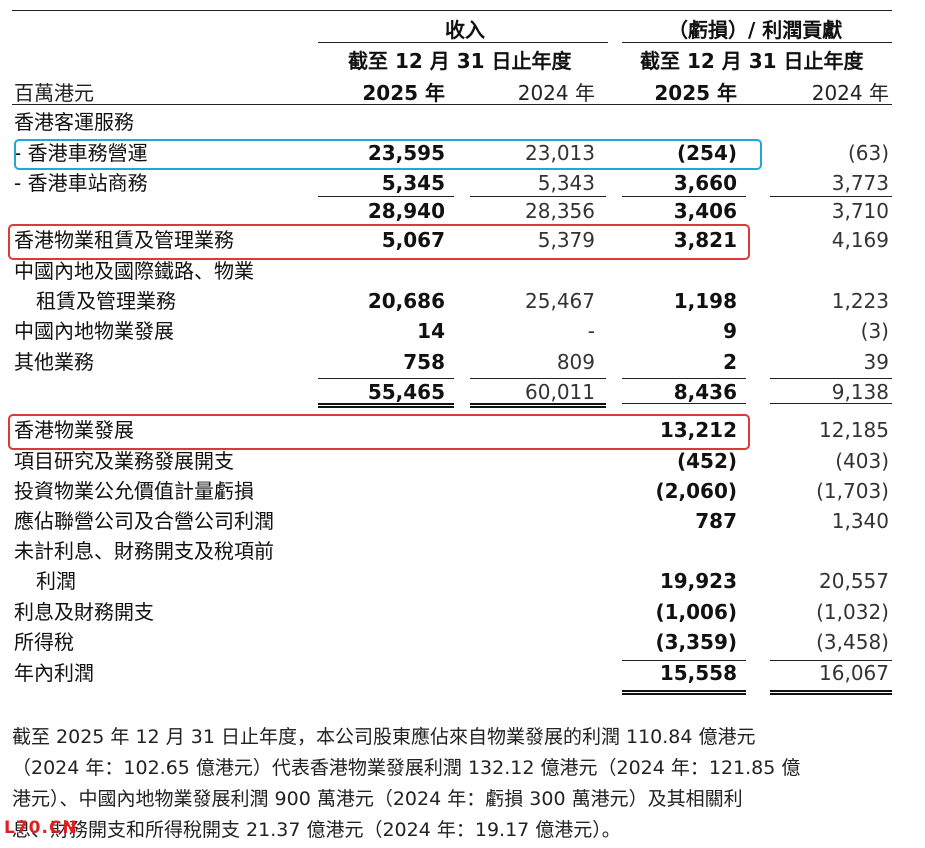  What do you see at coordinates (730, 331) in the screenshot?
I see `cell-profit-2025: 9` at bounding box center [730, 331].